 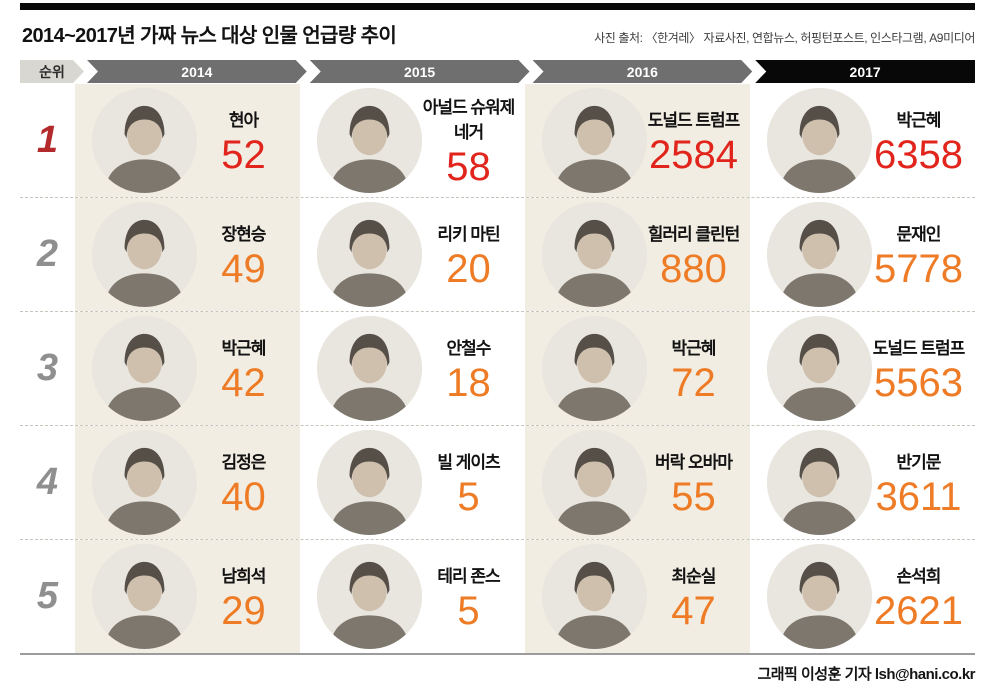 What do you see at coordinates (919, 348) in the screenshot?
I see `person-name: 도널드 트럼프` at bounding box center [919, 348].